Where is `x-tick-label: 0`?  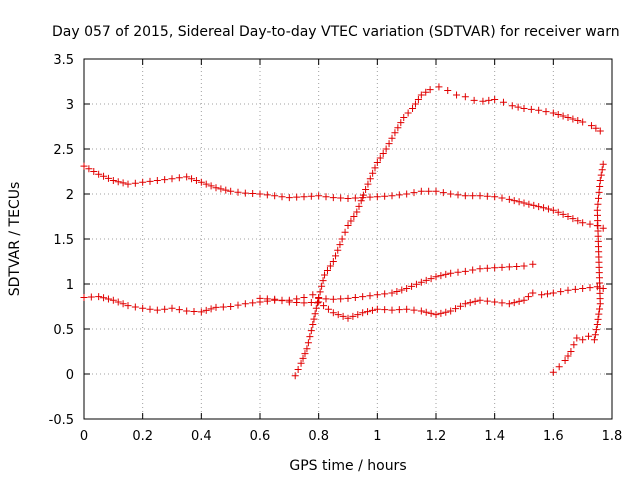 x-tick-label: 0 is located at coordinates (84, 436).